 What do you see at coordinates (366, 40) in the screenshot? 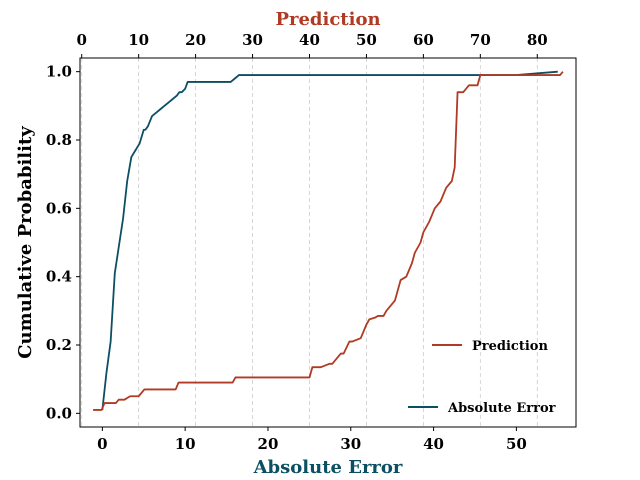
I see `top-x-tick-label: 50` at bounding box center [366, 40].